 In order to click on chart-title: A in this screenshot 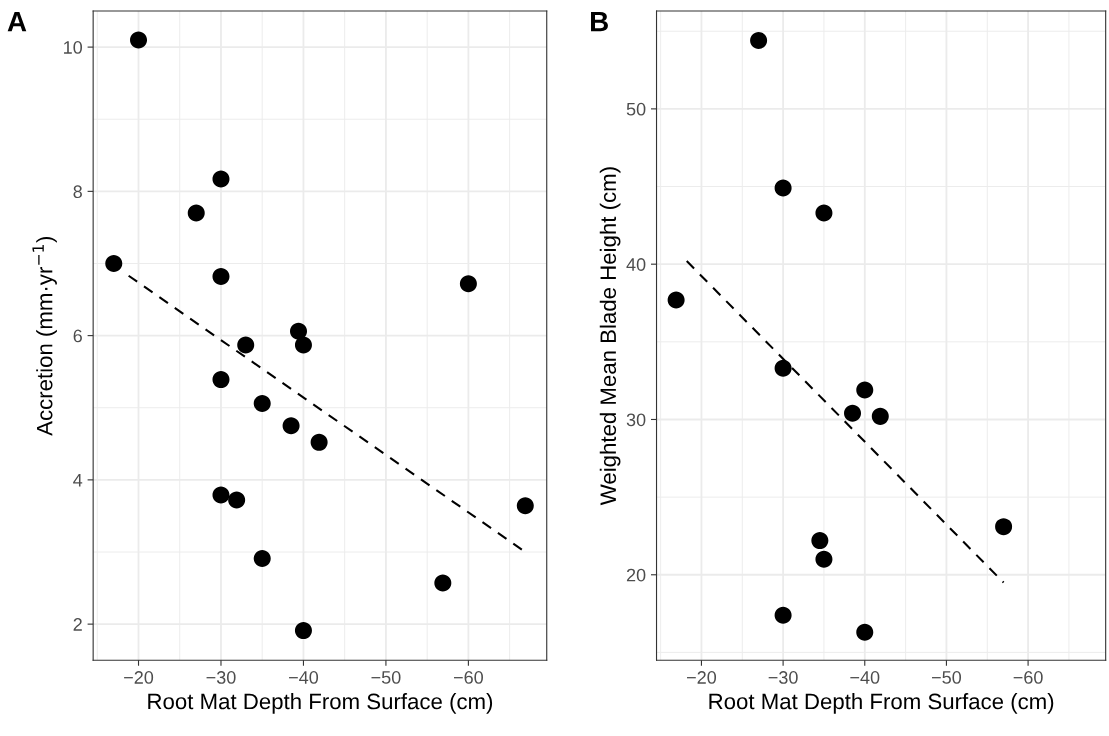, I will do `click(17, 22)`.